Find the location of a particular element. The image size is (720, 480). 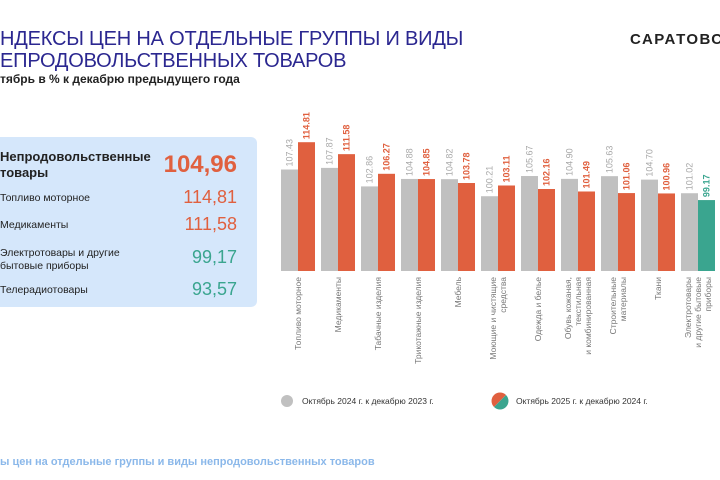

summary-value: 114,81 is located at coordinates (210, 197).